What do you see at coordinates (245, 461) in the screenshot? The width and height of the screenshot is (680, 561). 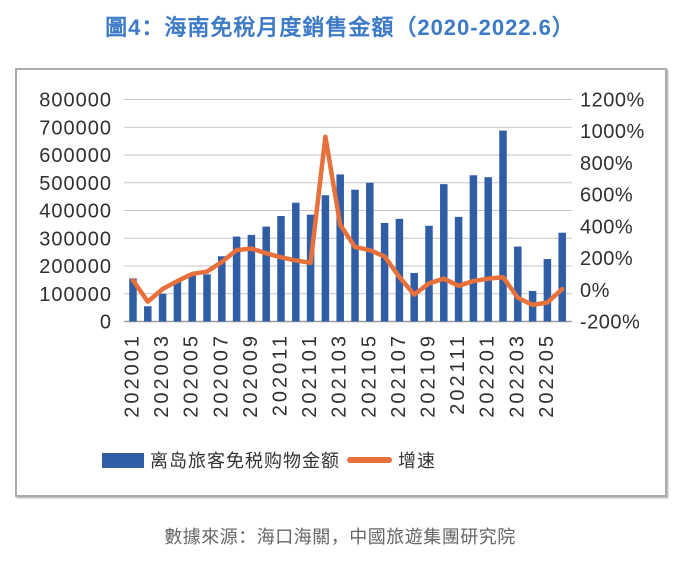 I see `legend-bar-label: 离岛旅客免税购物金额` at bounding box center [245, 461].